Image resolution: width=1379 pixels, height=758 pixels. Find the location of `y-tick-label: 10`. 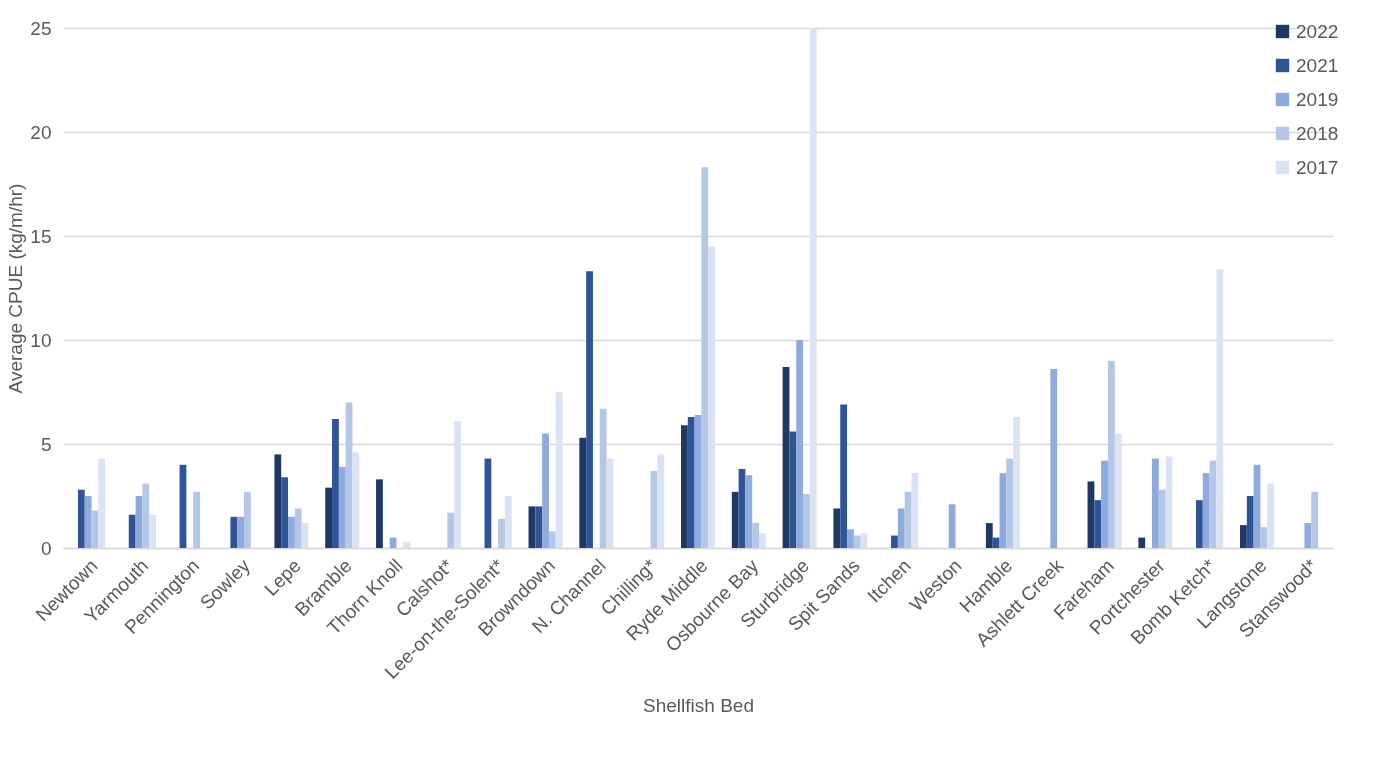

y-tick-label: 10 is located at coordinates (41, 340).